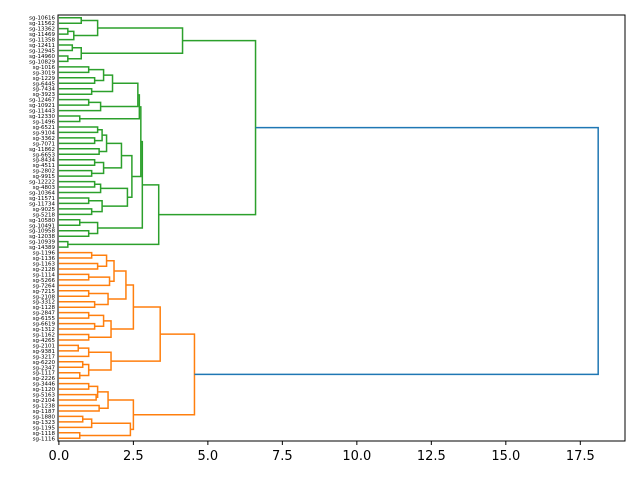 This screenshot has width=640, height=480. Describe the element at coordinates (44, 434) in the screenshot. I see `leaf-label: sg-1118` at that location.